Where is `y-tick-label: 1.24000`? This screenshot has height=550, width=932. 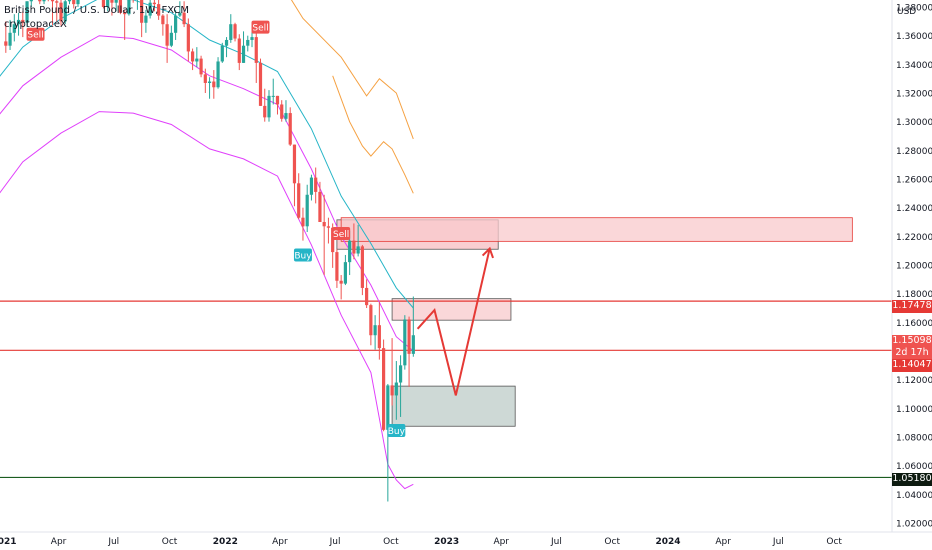 y-tick-label: 1.24000 is located at coordinates (914, 209).